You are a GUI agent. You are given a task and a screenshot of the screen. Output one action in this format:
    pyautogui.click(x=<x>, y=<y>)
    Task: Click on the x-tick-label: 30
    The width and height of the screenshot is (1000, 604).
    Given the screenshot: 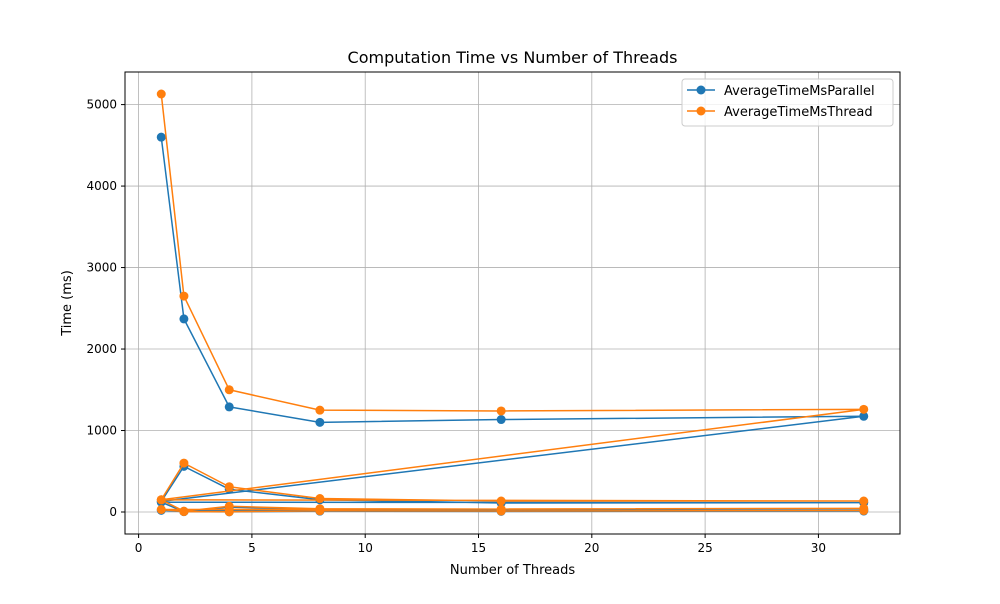 What is the action you would take?
    pyautogui.click(x=818, y=548)
    